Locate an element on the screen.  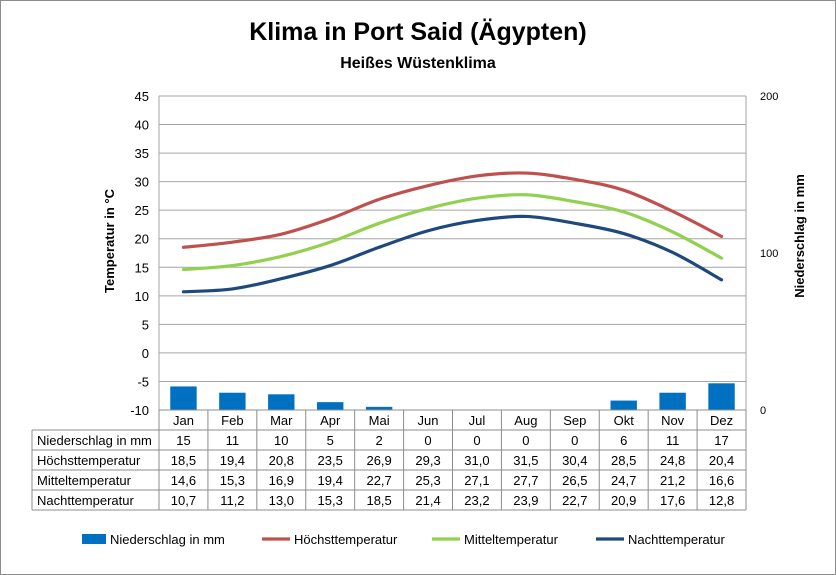
table-cell: 16,6 is located at coordinates (721, 480).